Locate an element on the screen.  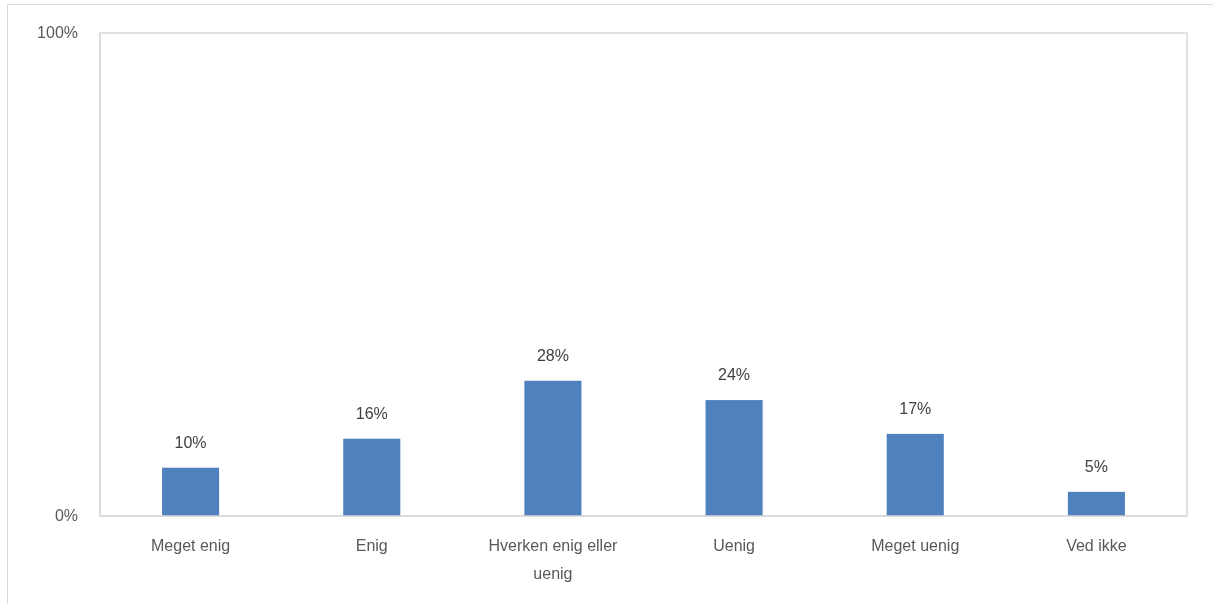
data-label: 5% is located at coordinates (1096, 466).